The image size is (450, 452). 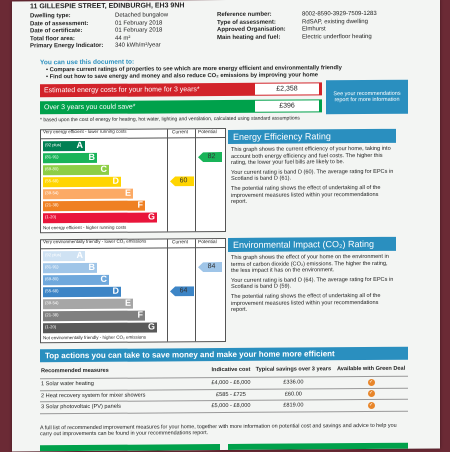 I want to click on savings-value: £396, so click(x=287, y=106).